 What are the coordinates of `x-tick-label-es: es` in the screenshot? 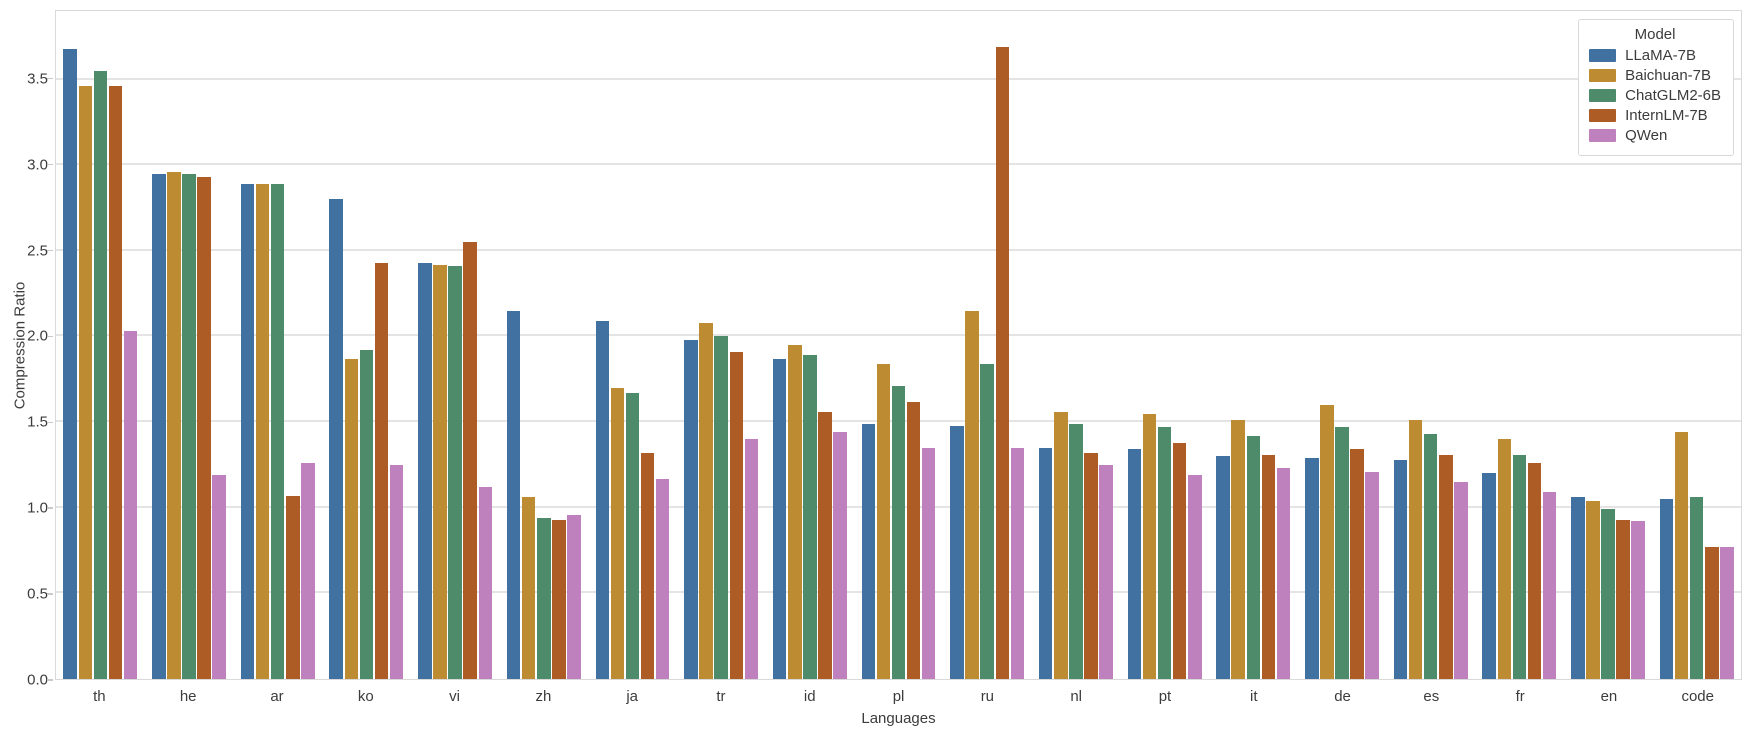 It's located at (1431, 696).